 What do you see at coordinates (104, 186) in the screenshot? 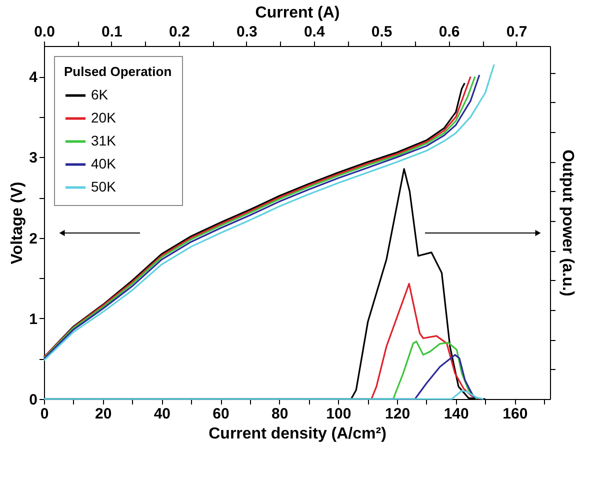
I see `legend-label: 50K` at bounding box center [104, 186].